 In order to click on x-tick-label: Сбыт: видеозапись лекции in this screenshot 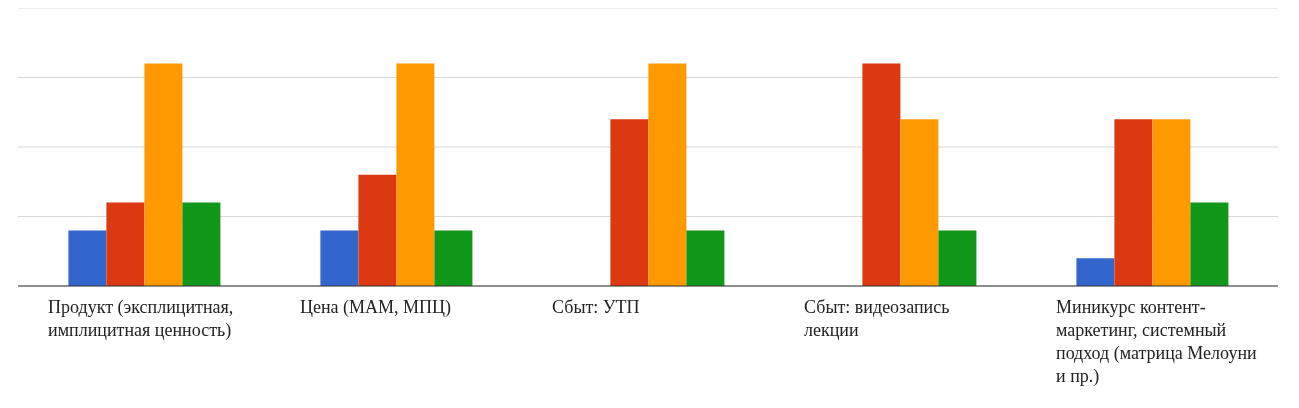, I will do `click(877, 319)`.